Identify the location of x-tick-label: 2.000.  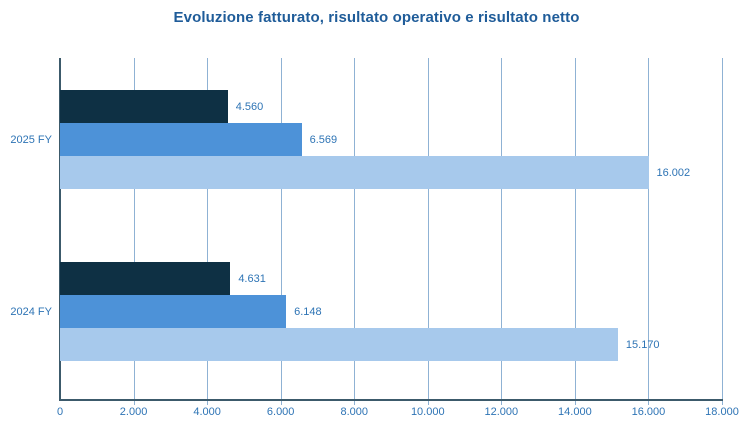
(133, 412).